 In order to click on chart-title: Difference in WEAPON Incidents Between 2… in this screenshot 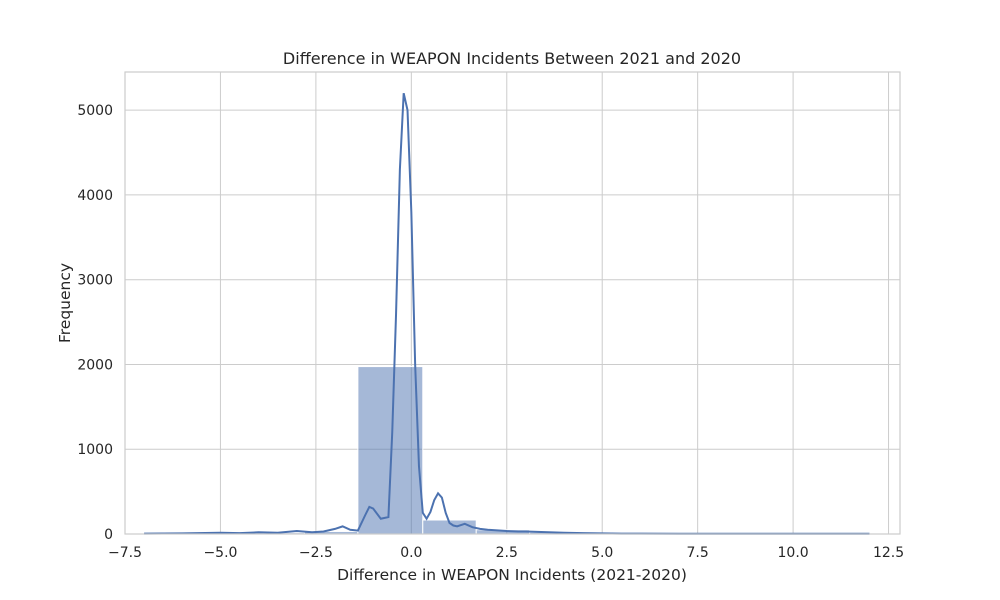, I will do `click(512, 58)`.